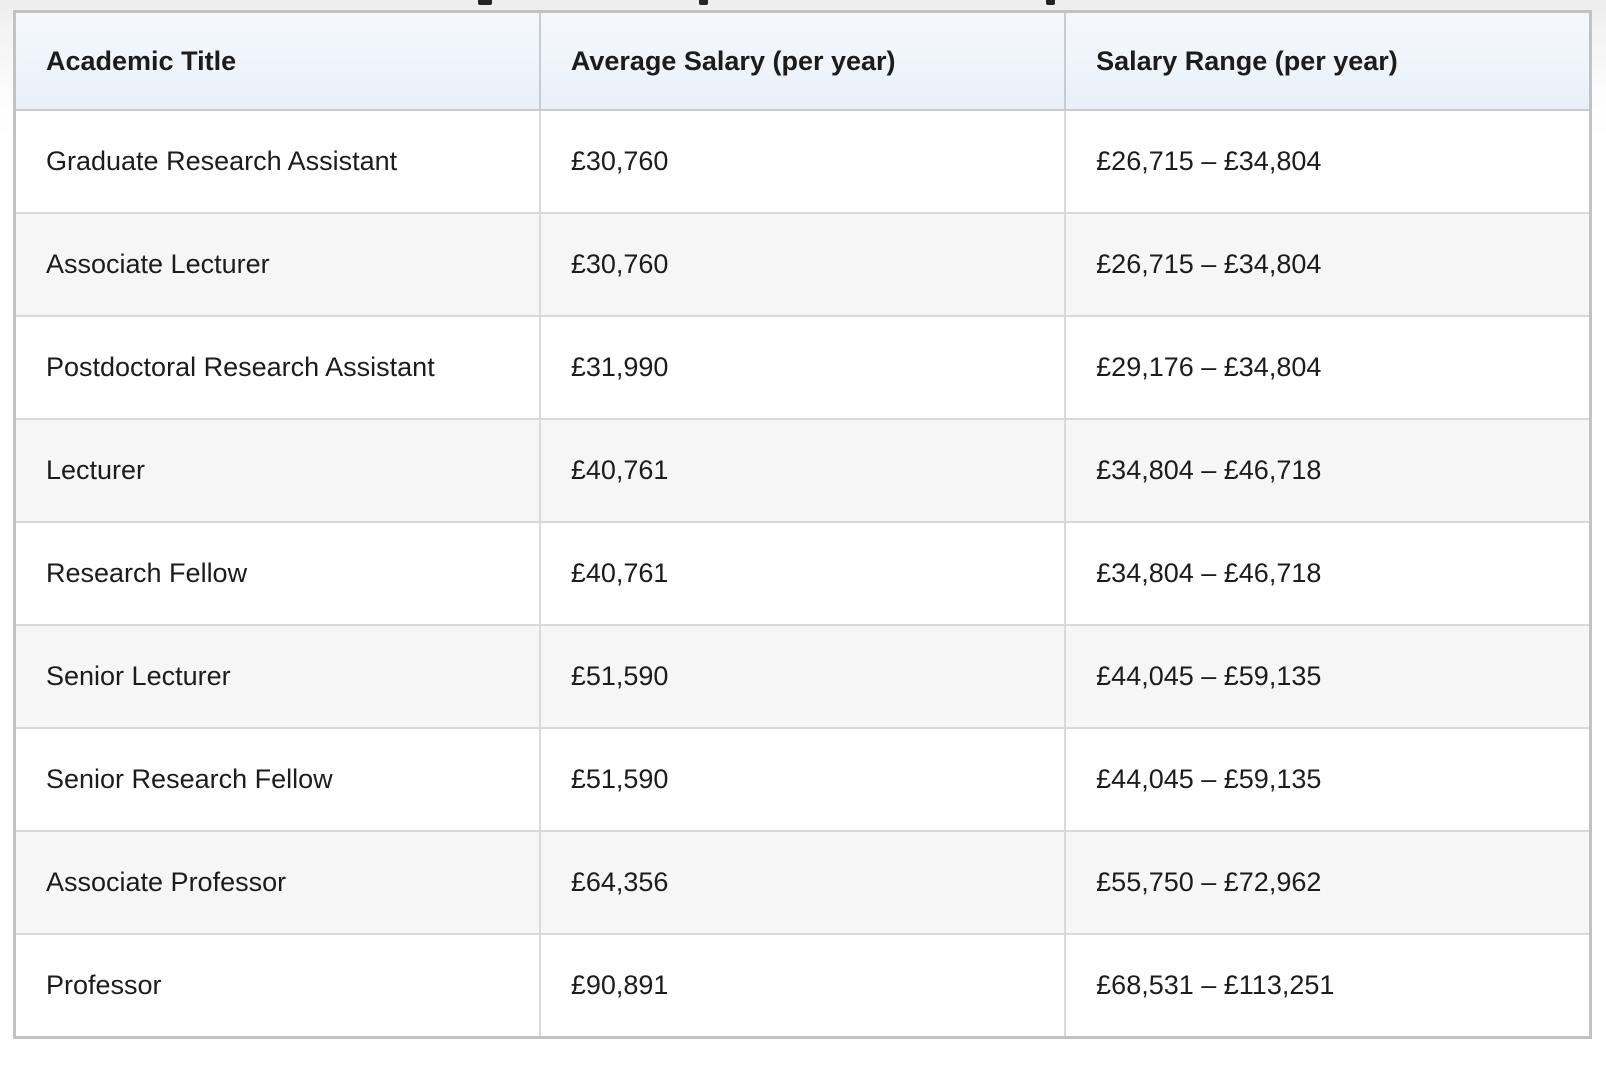 This screenshot has height=1067, width=1606. What do you see at coordinates (1328, 882) in the screenshot?
I see `cell-salary-range: £55,750 – £72,962` at bounding box center [1328, 882].